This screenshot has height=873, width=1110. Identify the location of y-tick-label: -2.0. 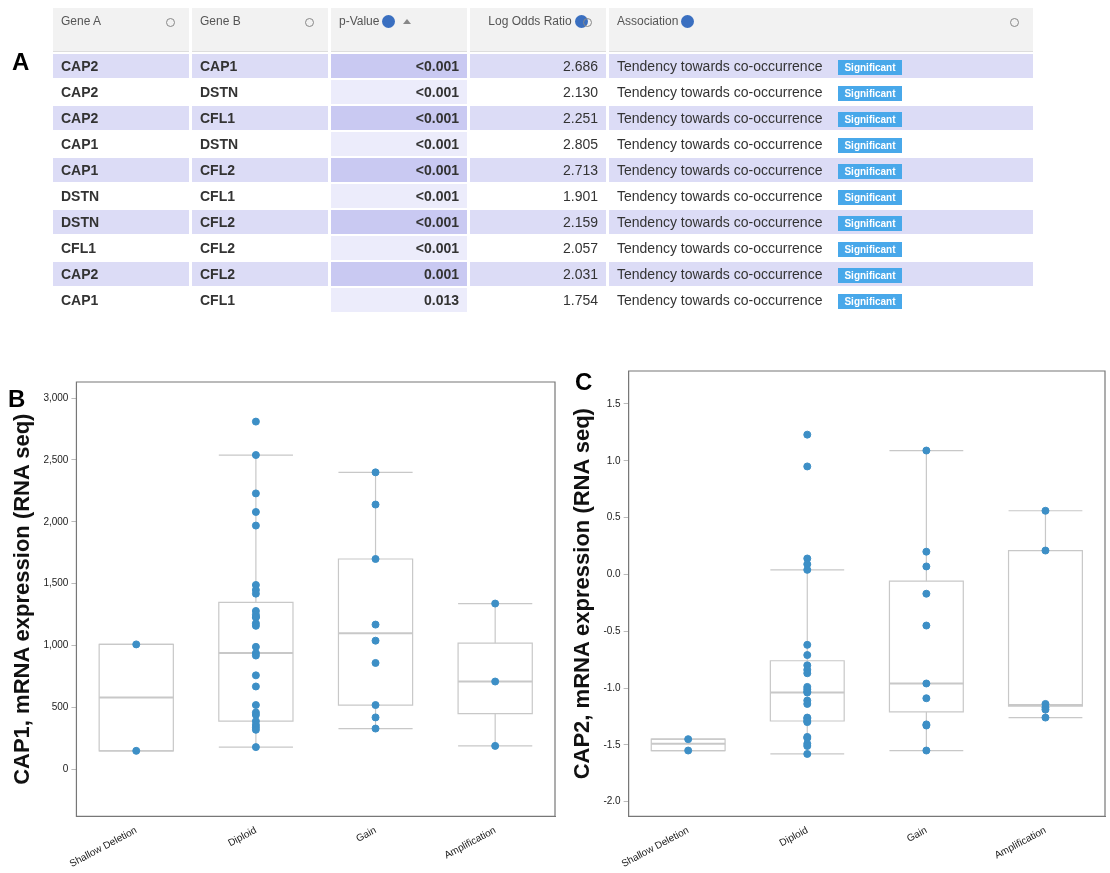
(612, 801).